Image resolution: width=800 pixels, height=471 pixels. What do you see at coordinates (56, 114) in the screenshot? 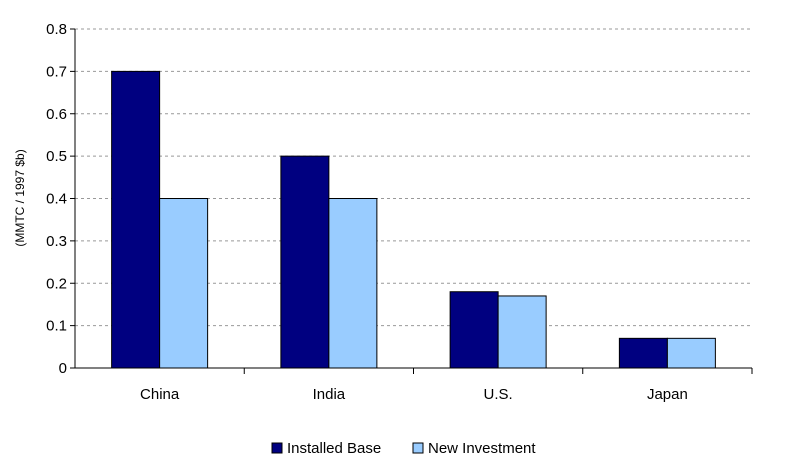
I see `y-tick-label: 0.6` at bounding box center [56, 114].